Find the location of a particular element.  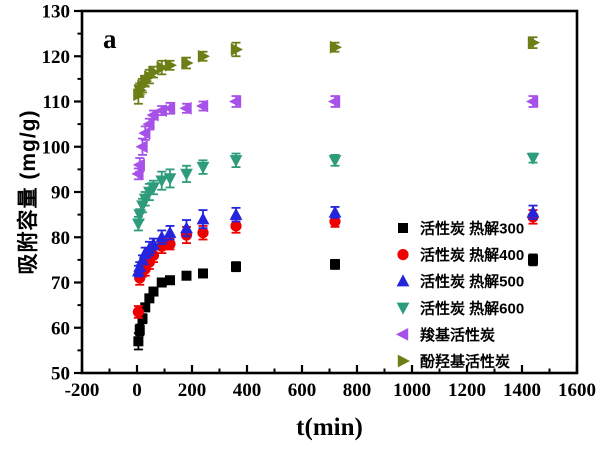

legend-label: 活性炭 热解400 is located at coordinates (472, 255).